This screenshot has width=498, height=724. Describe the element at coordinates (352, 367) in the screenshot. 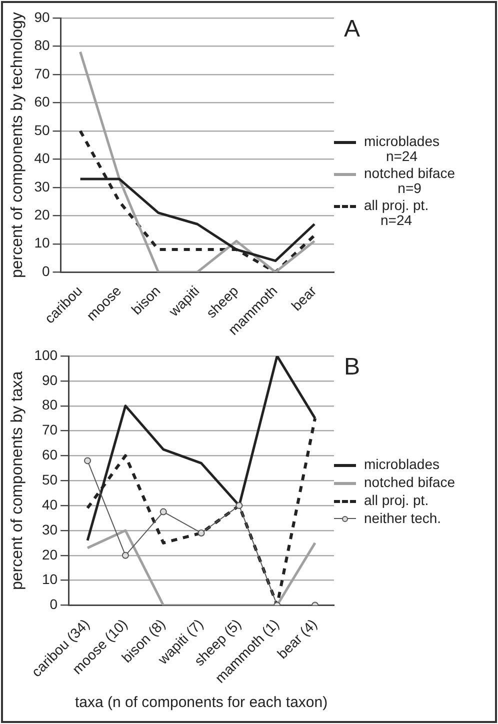

I see `chart-title: B` at that location.